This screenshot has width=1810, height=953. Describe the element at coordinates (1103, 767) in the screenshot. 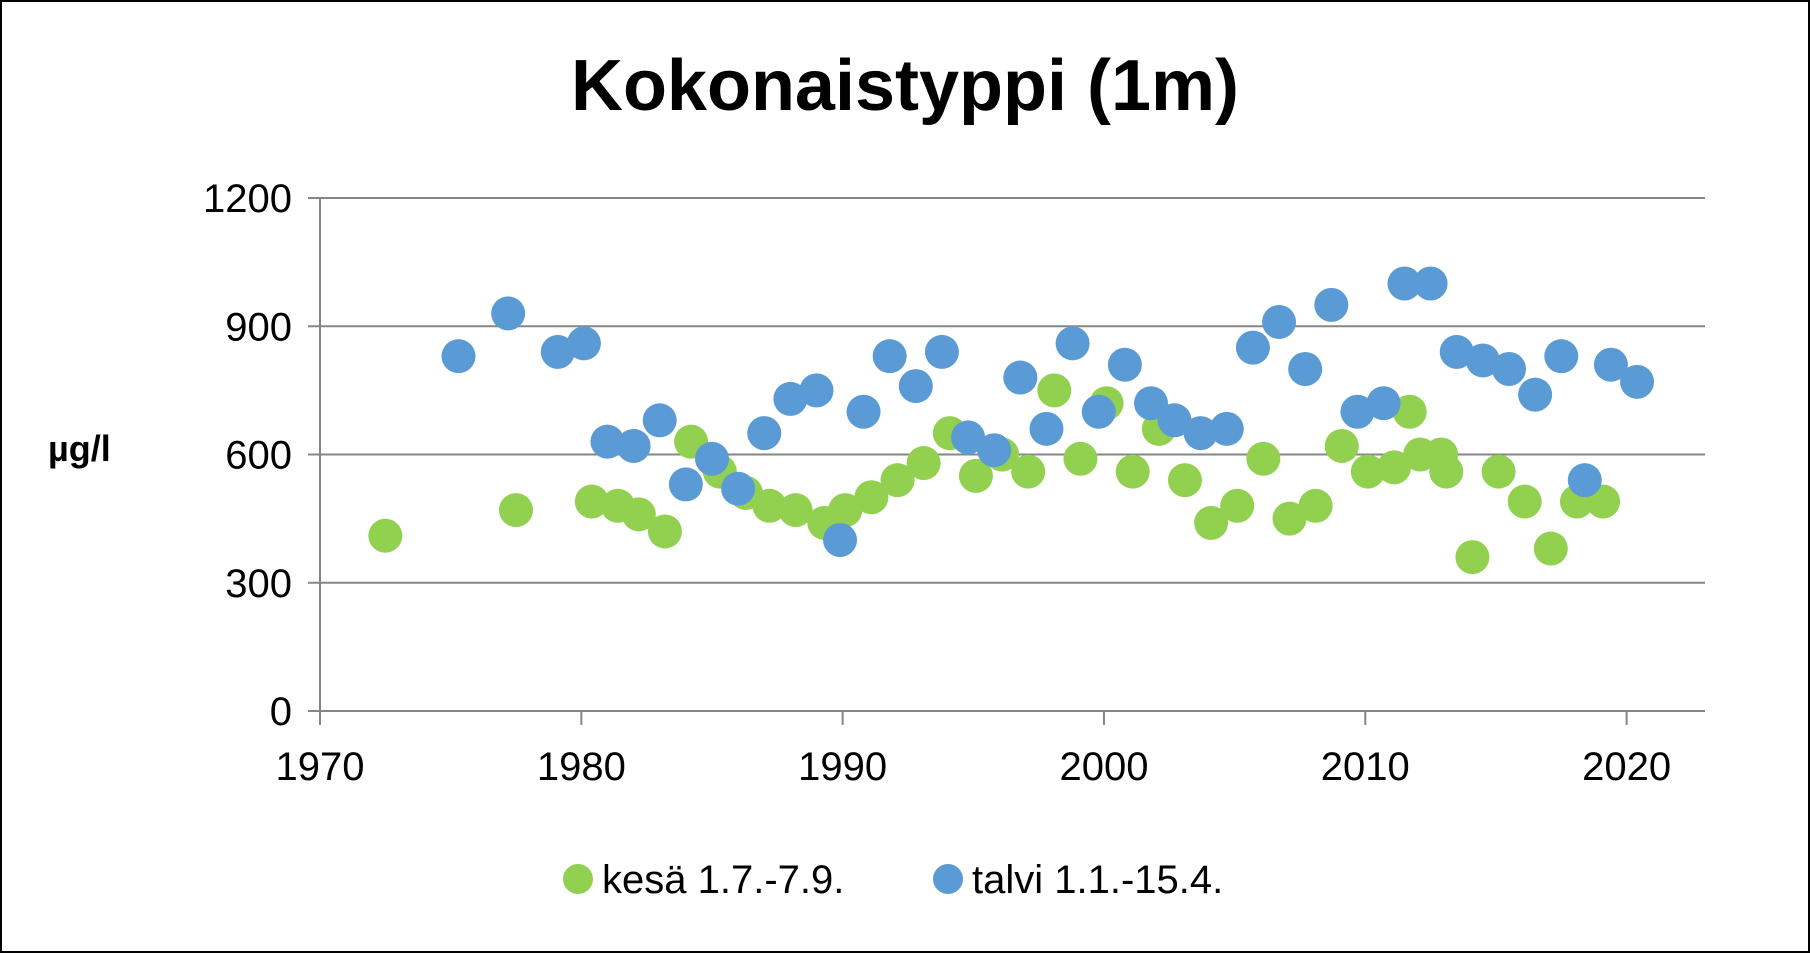

I see `x-tick-label: 2000` at that location.